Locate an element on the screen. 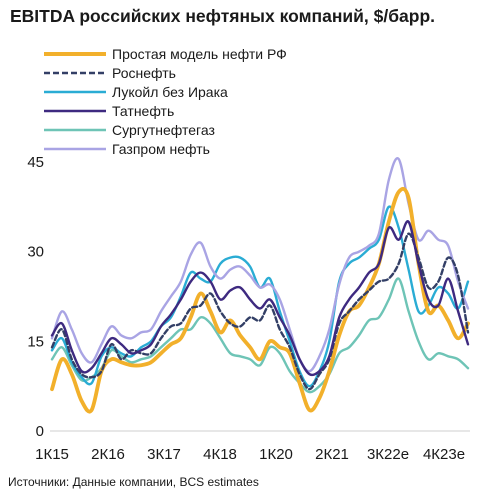  x-tick-label: 4К18 is located at coordinates (220, 454).